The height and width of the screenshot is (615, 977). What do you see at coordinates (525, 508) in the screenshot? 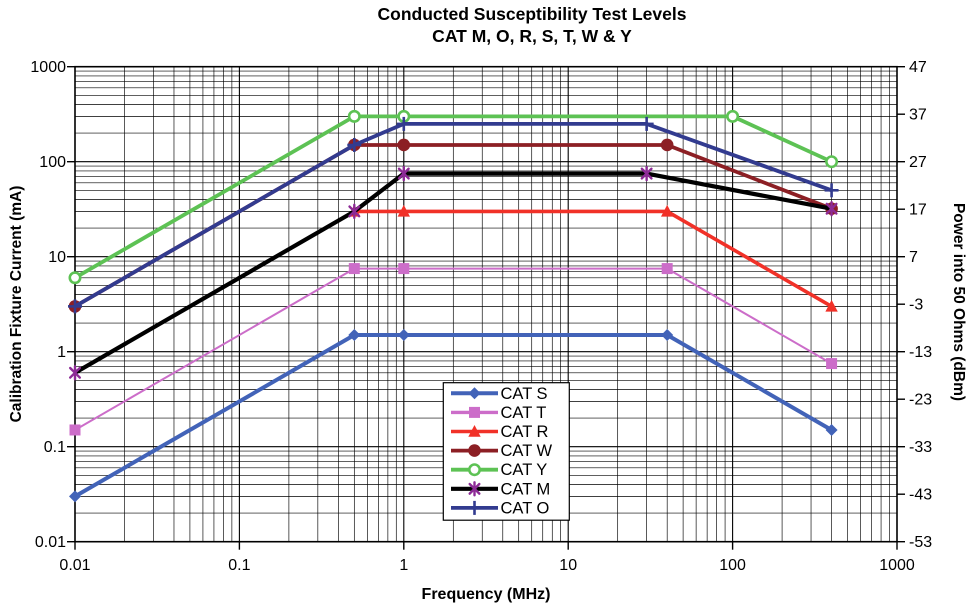
I see `legend-label: CAT O` at bounding box center [525, 508].